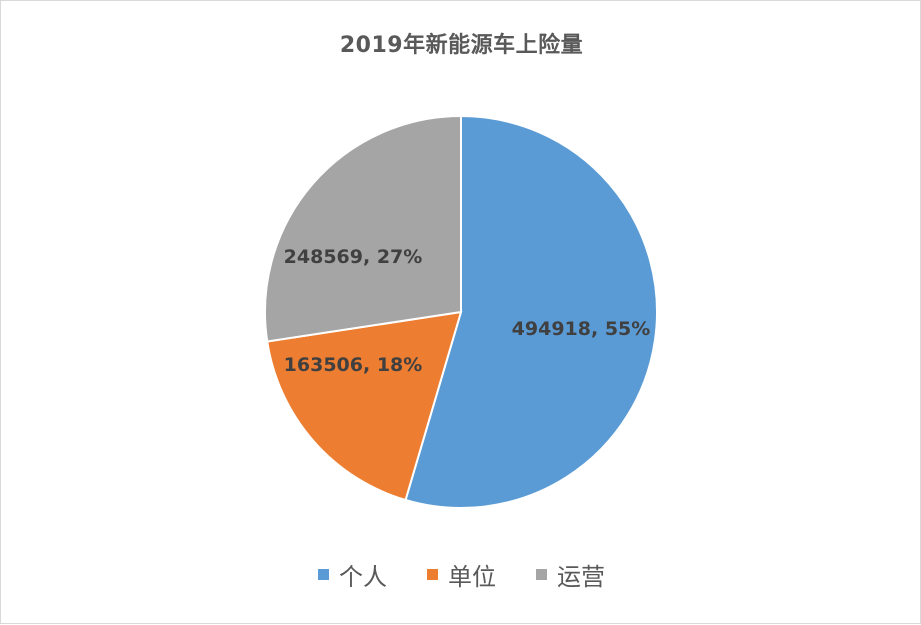 This screenshot has width=921, height=625. What do you see at coordinates (353, 365) in the screenshot?
I see `data-label-2: 163506, 18%` at bounding box center [353, 365].